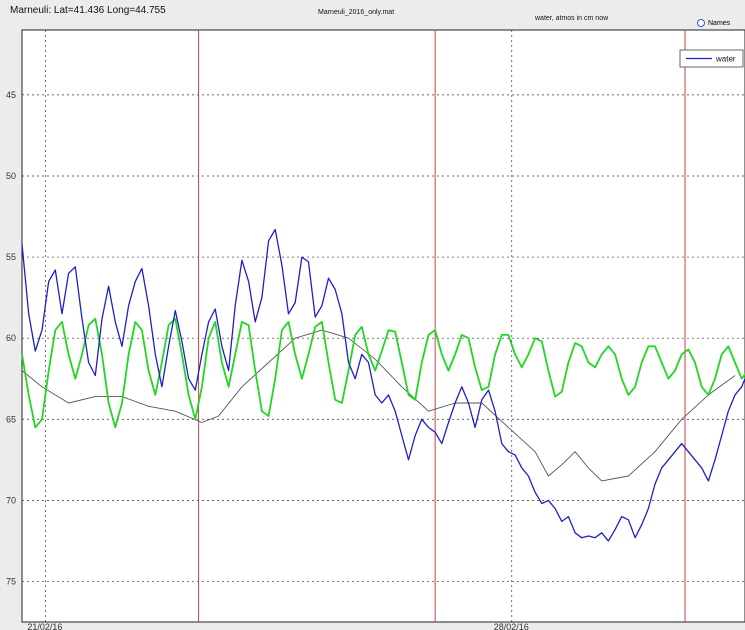 The width and height of the screenshot is (745, 630). Describe the element at coordinates (701, 23) in the screenshot. I see `radio-circle-icon` at that location.